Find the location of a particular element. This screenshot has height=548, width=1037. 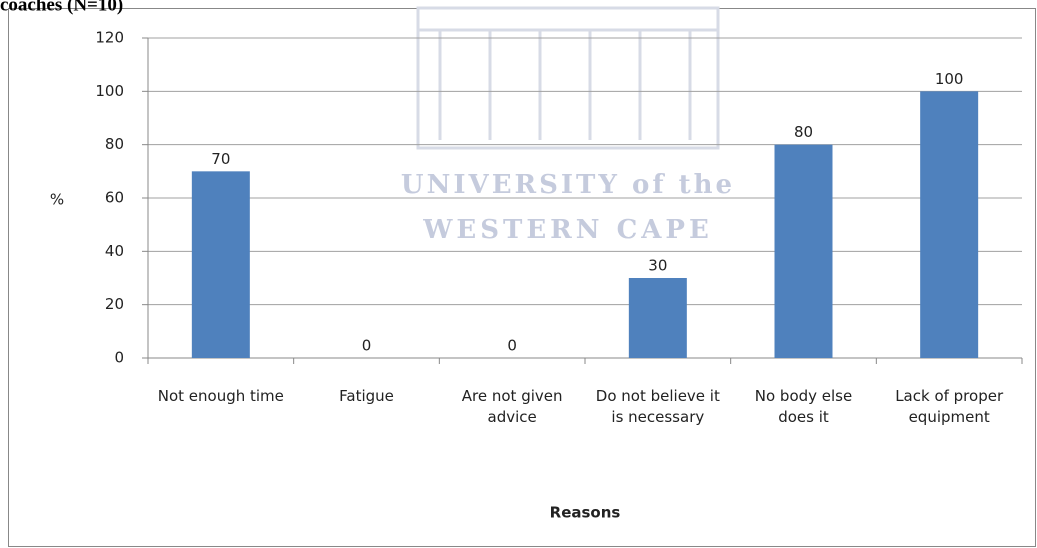

value-label: 30 is located at coordinates (657, 266).